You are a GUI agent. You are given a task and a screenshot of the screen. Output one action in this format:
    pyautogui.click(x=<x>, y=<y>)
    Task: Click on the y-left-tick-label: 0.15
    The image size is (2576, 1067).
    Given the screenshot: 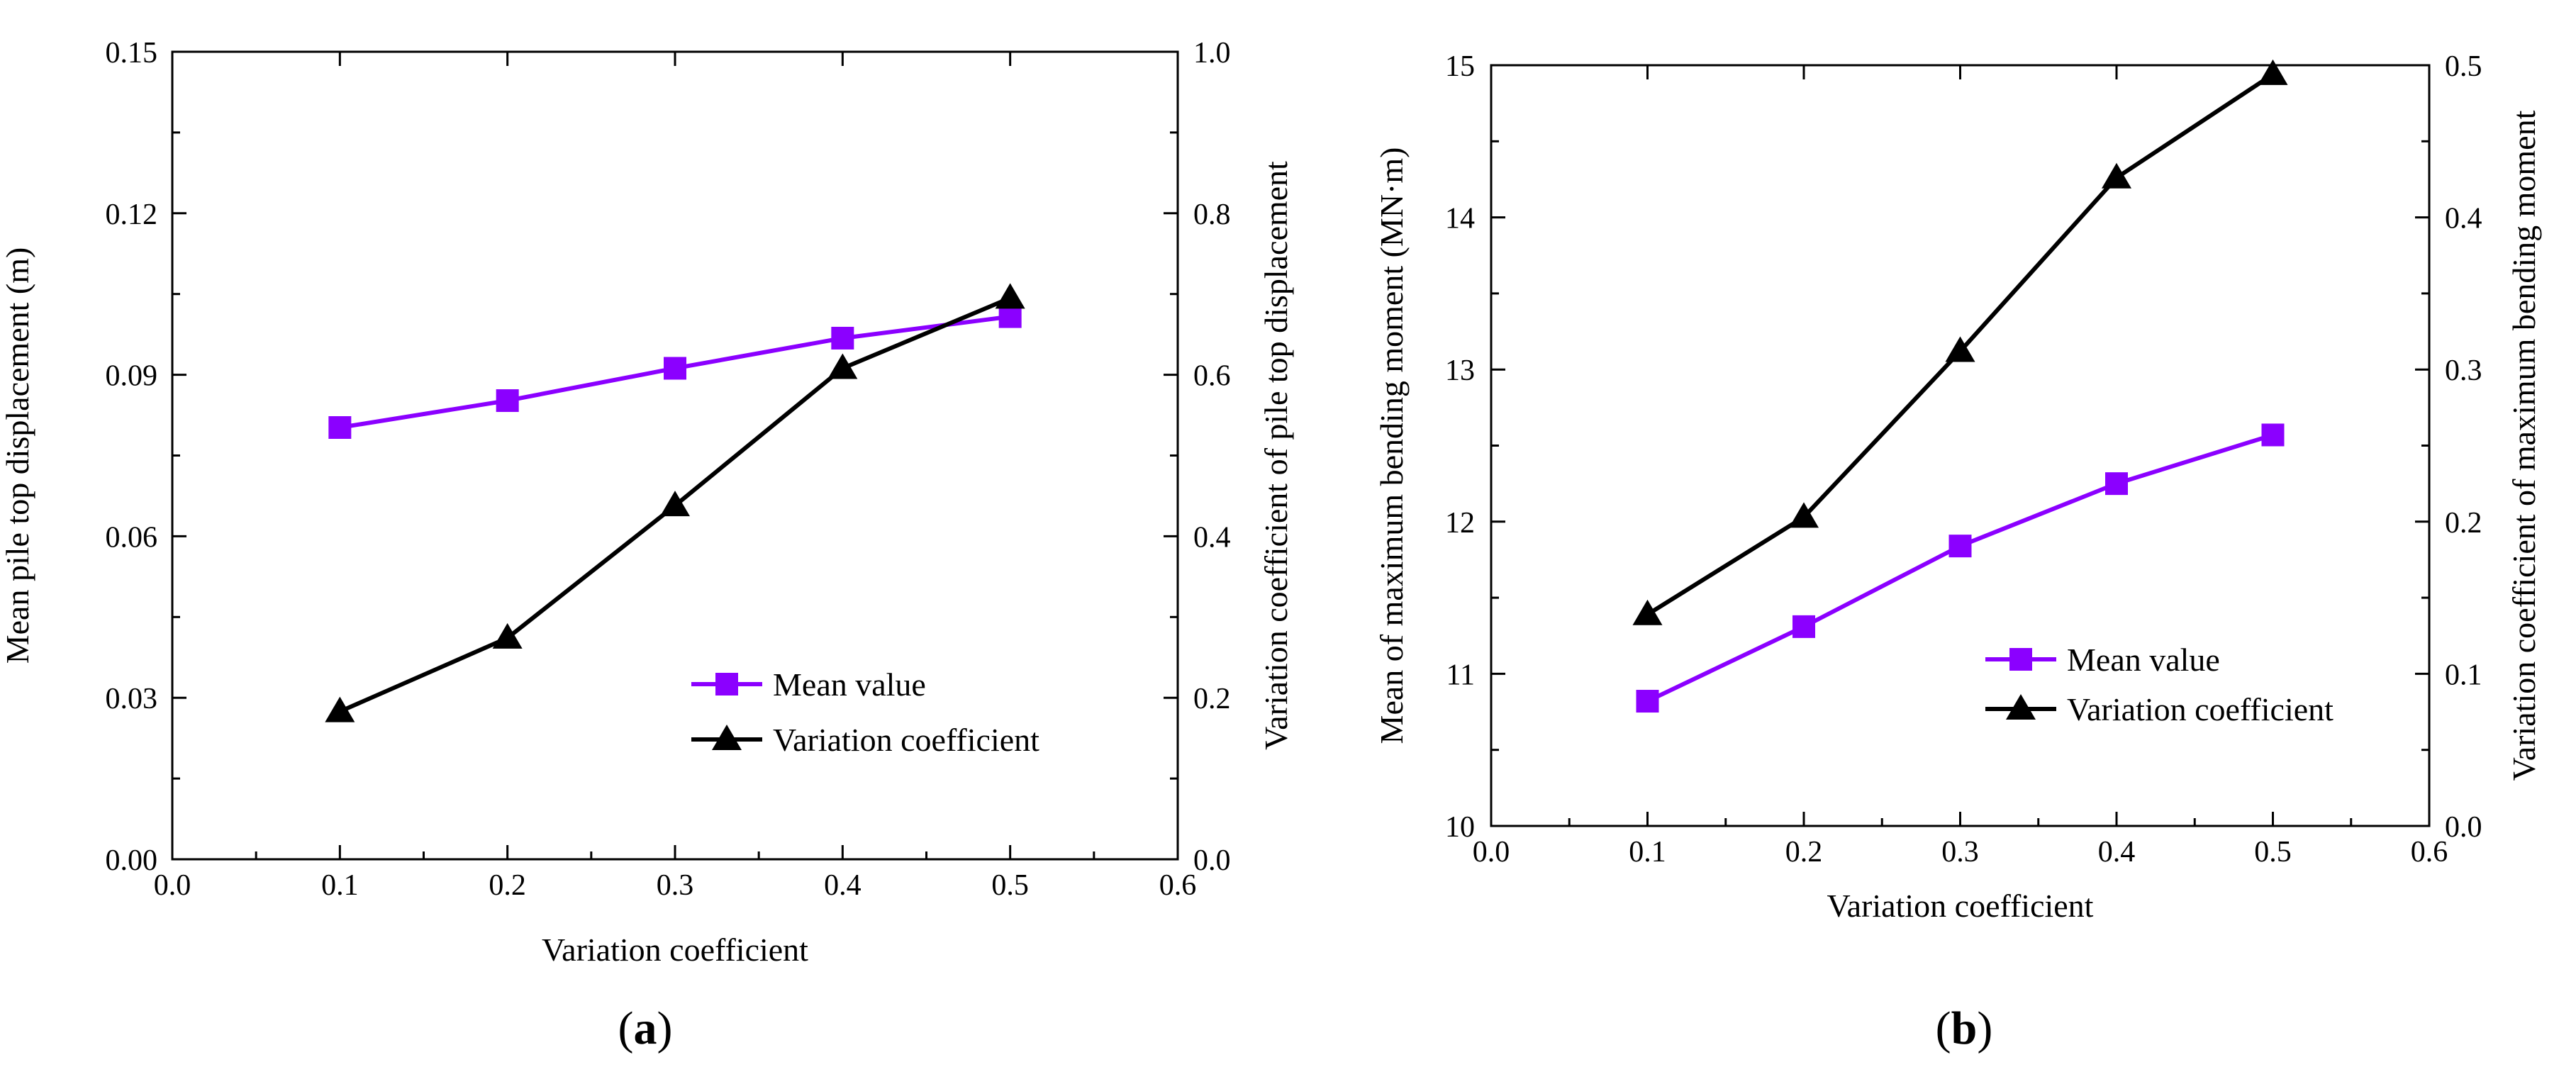 What is the action you would take?
    pyautogui.click(x=132, y=53)
    